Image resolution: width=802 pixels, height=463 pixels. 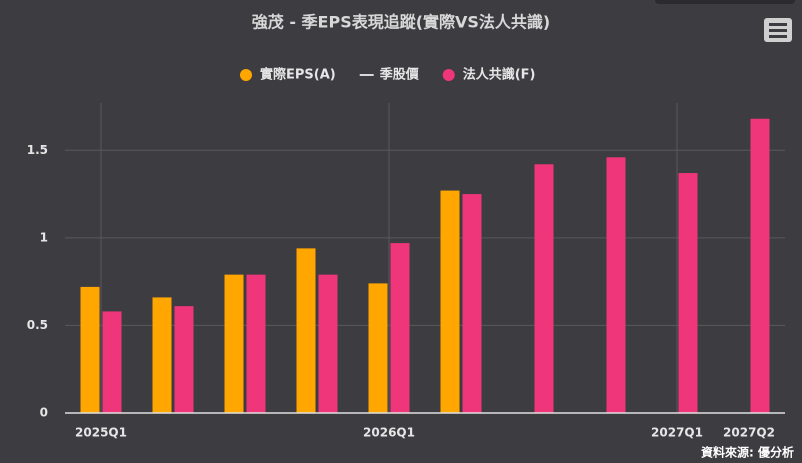 What do you see at coordinates (747, 452) in the screenshot?
I see `source: 資料來源: 優分析` at bounding box center [747, 452].